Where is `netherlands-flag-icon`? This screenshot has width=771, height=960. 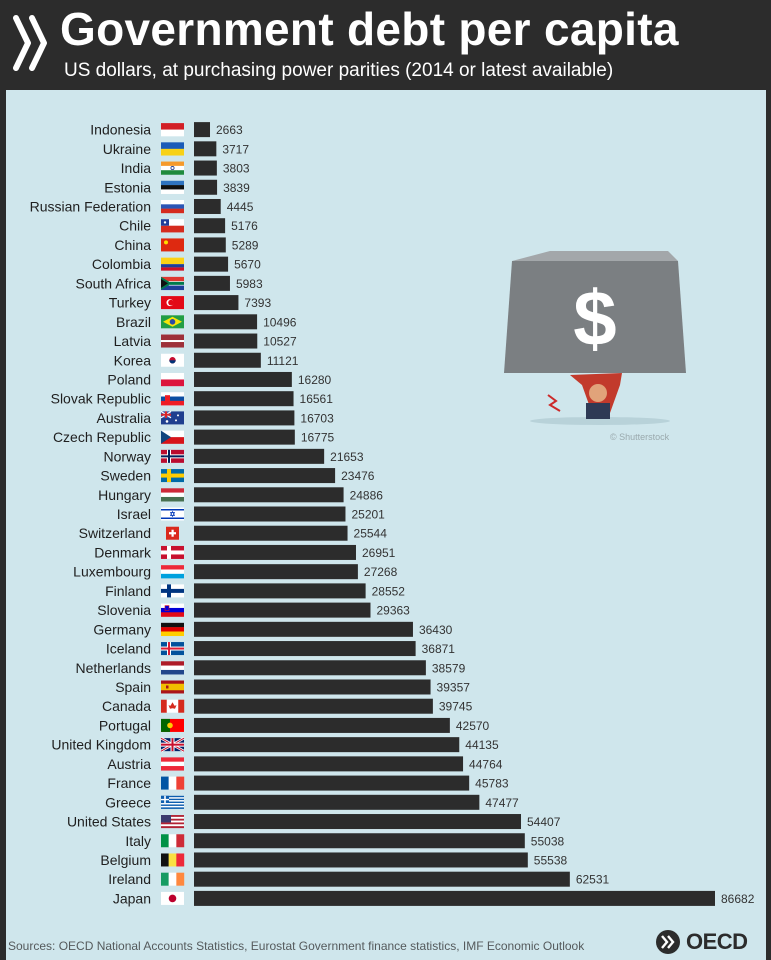 netherlands-flag-icon is located at coordinates (172, 668).